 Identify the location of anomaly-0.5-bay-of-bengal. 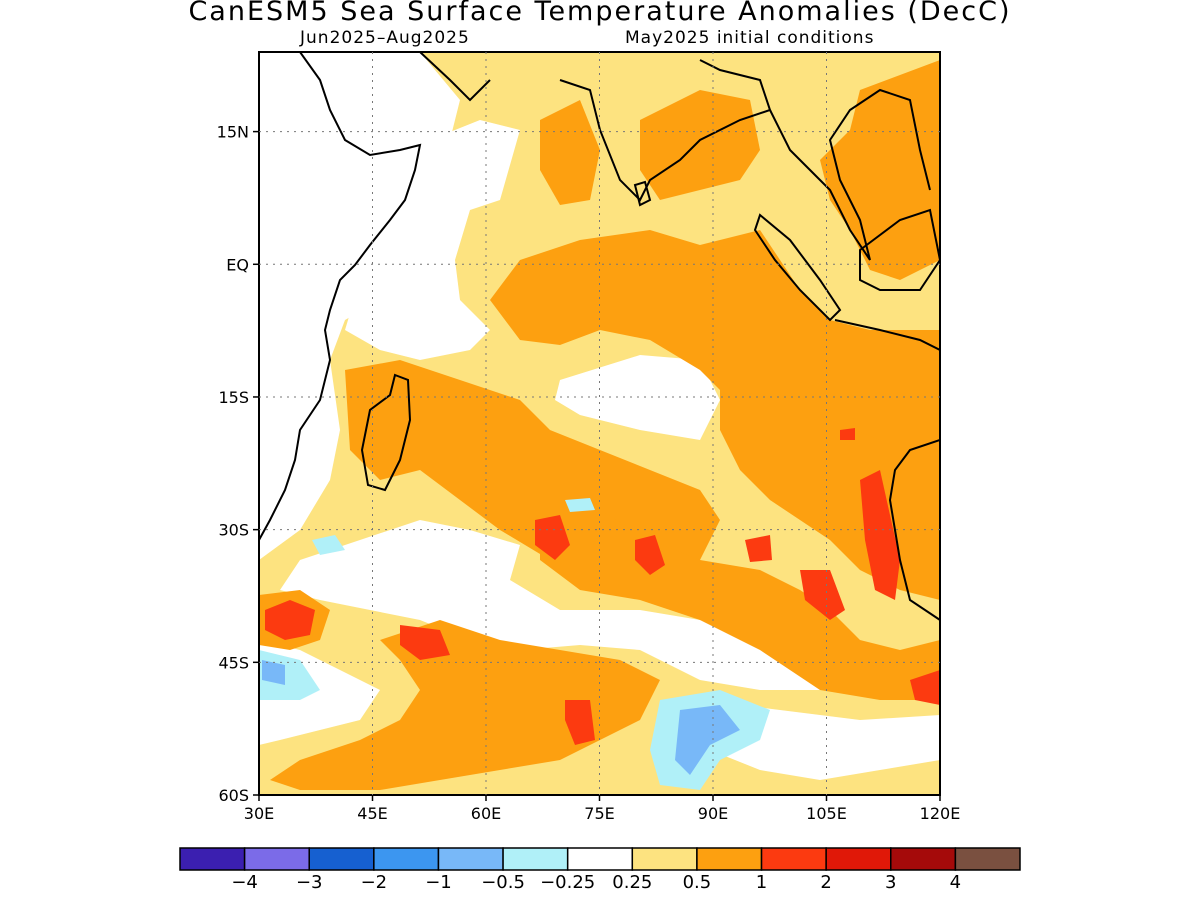
(700, 145).